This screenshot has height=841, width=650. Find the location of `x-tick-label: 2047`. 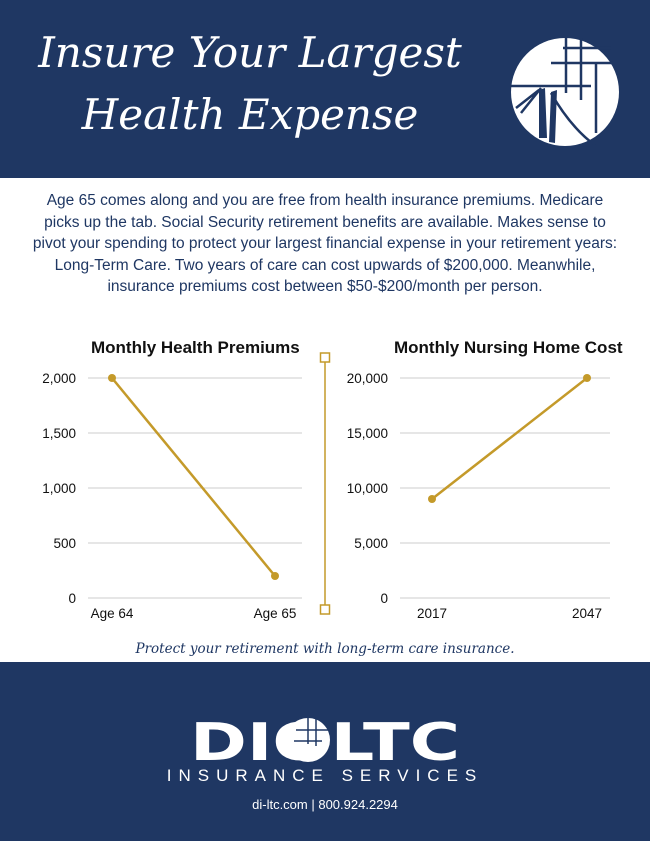

x-tick-label: 2047 is located at coordinates (587, 613).